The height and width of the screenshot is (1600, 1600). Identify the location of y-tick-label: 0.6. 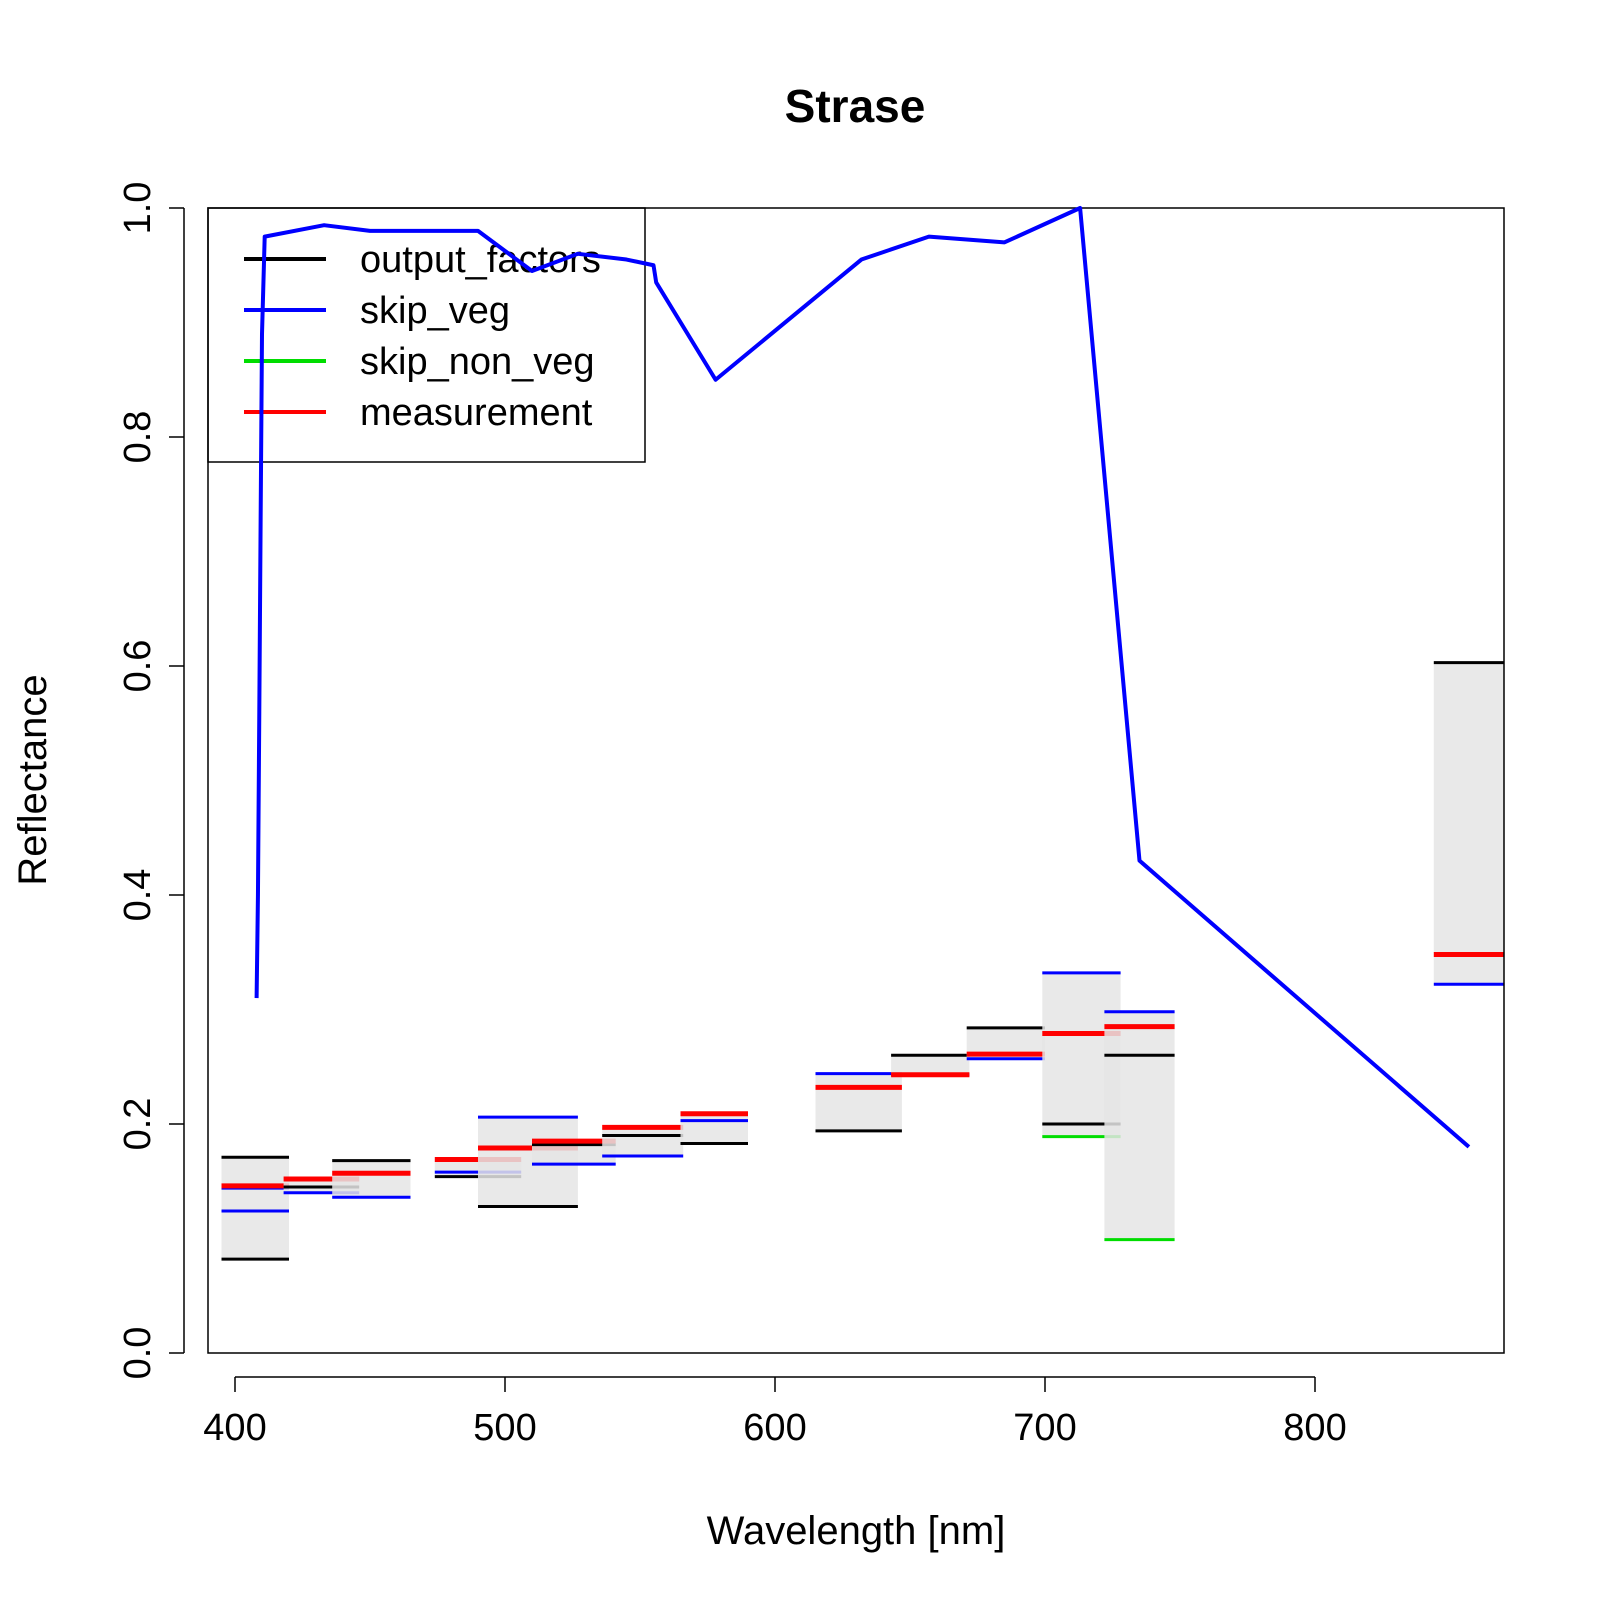
(138, 666).